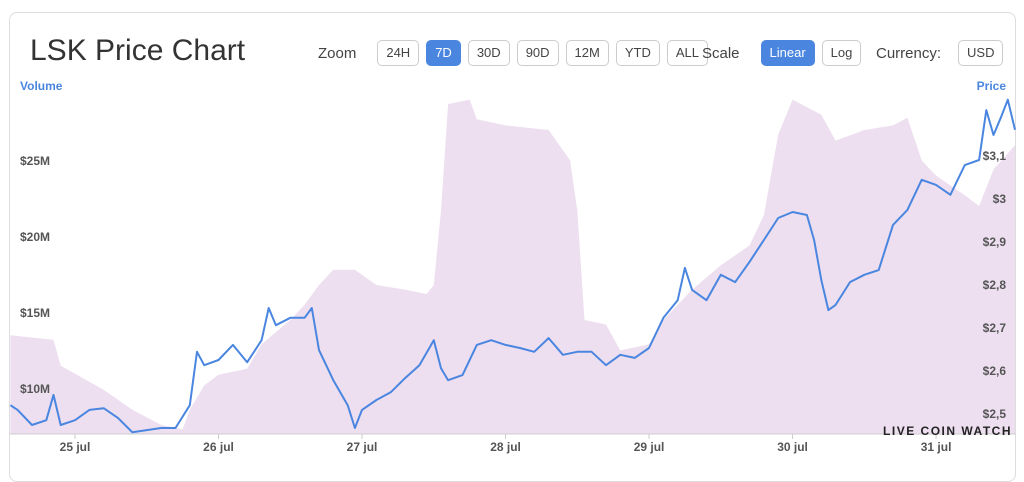  I want to click on y2-tick-label: $2,5, so click(995, 414).